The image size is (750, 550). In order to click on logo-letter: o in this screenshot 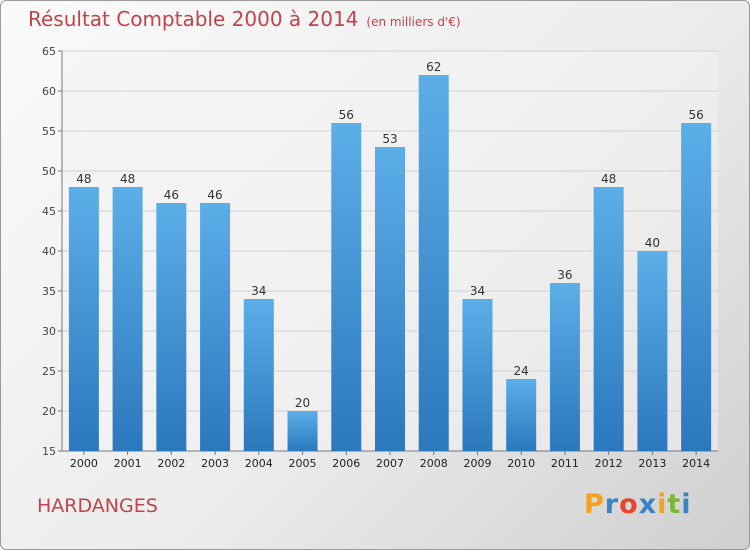, I will do `click(629, 504)`.